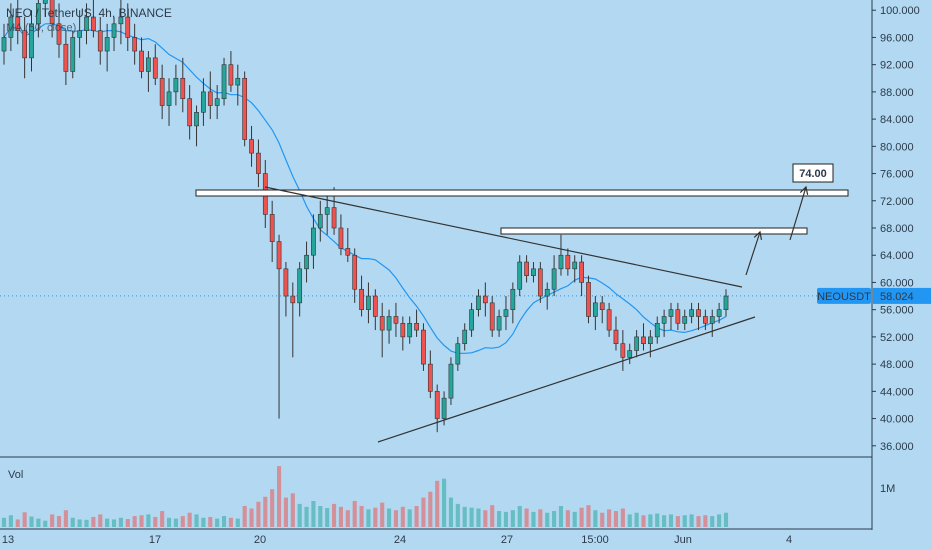 The height and width of the screenshot is (550, 932). I want to click on triangle-upper-trendline, so click(503, 237).